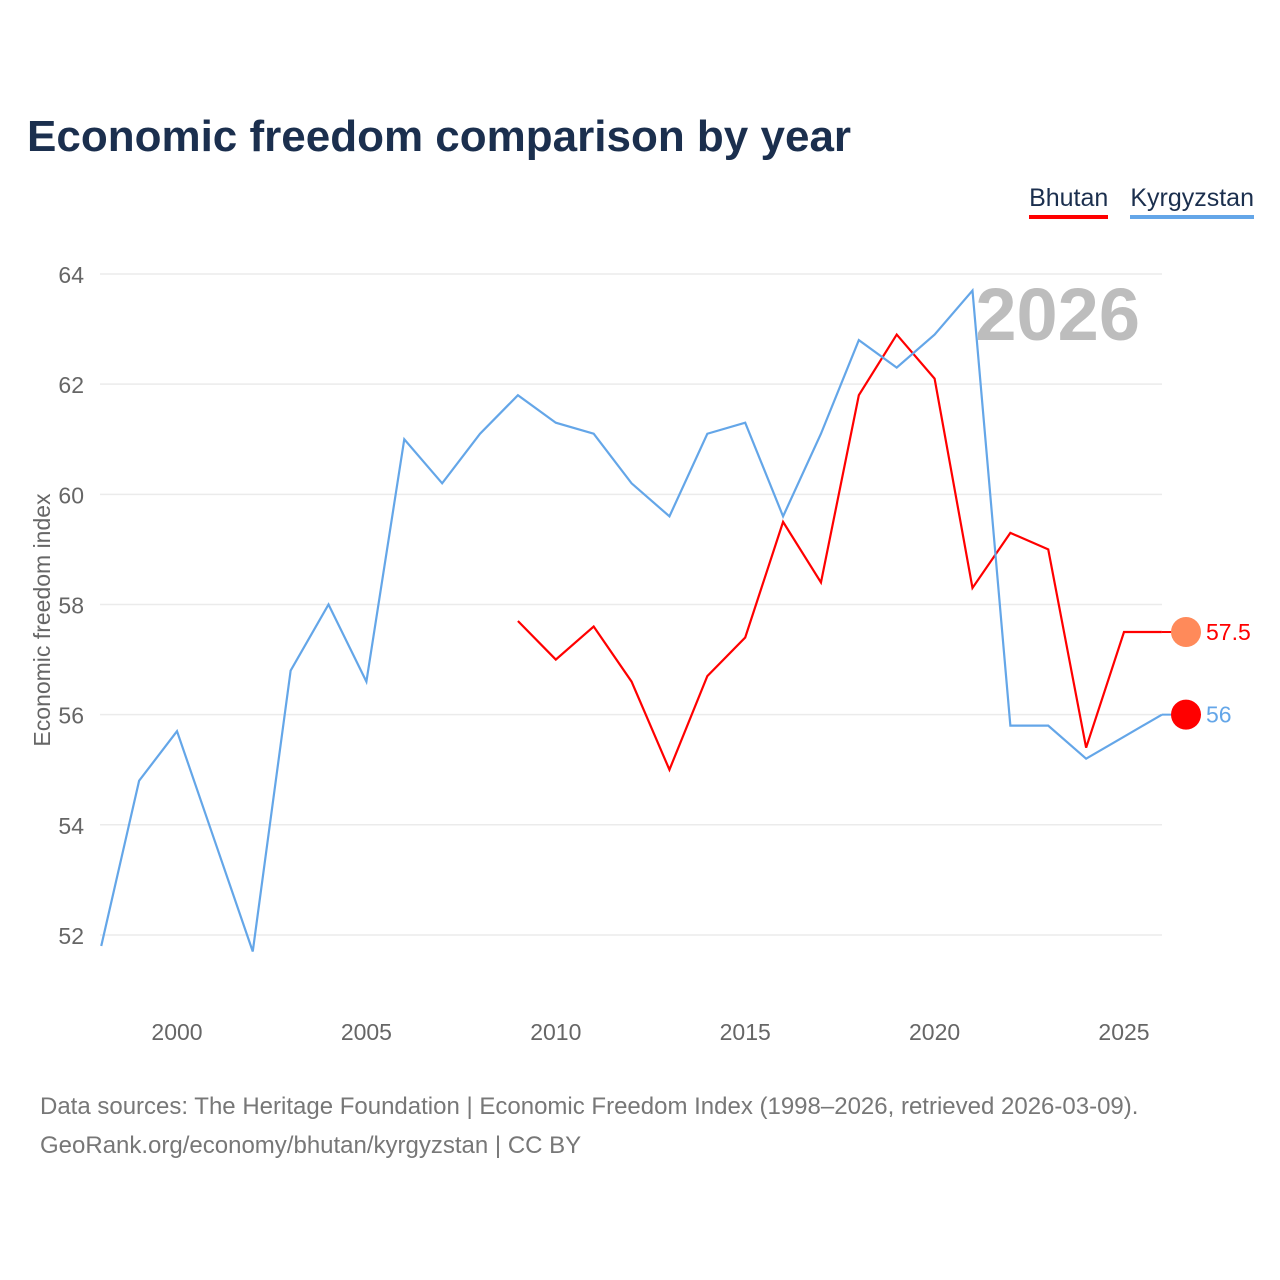 The height and width of the screenshot is (1280, 1280). Describe the element at coordinates (1186, 632) in the screenshot. I see `bhutan-flag-icon` at that location.